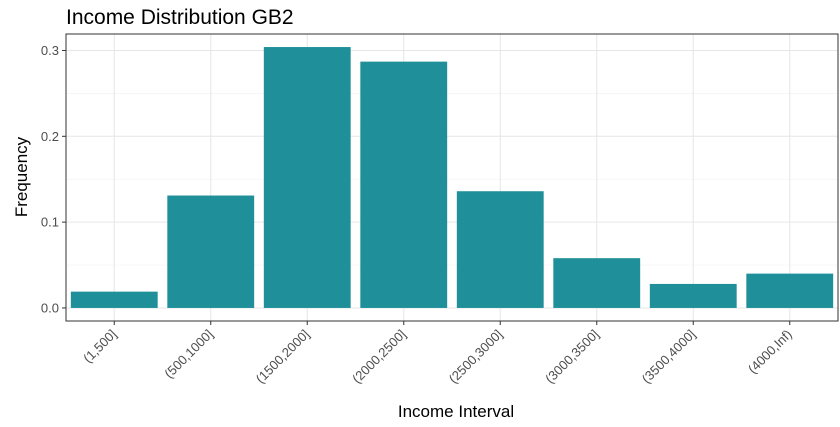  What do you see at coordinates (379, 357) in the screenshot?
I see `x-tick-label: (2000,2500]` at bounding box center [379, 357].